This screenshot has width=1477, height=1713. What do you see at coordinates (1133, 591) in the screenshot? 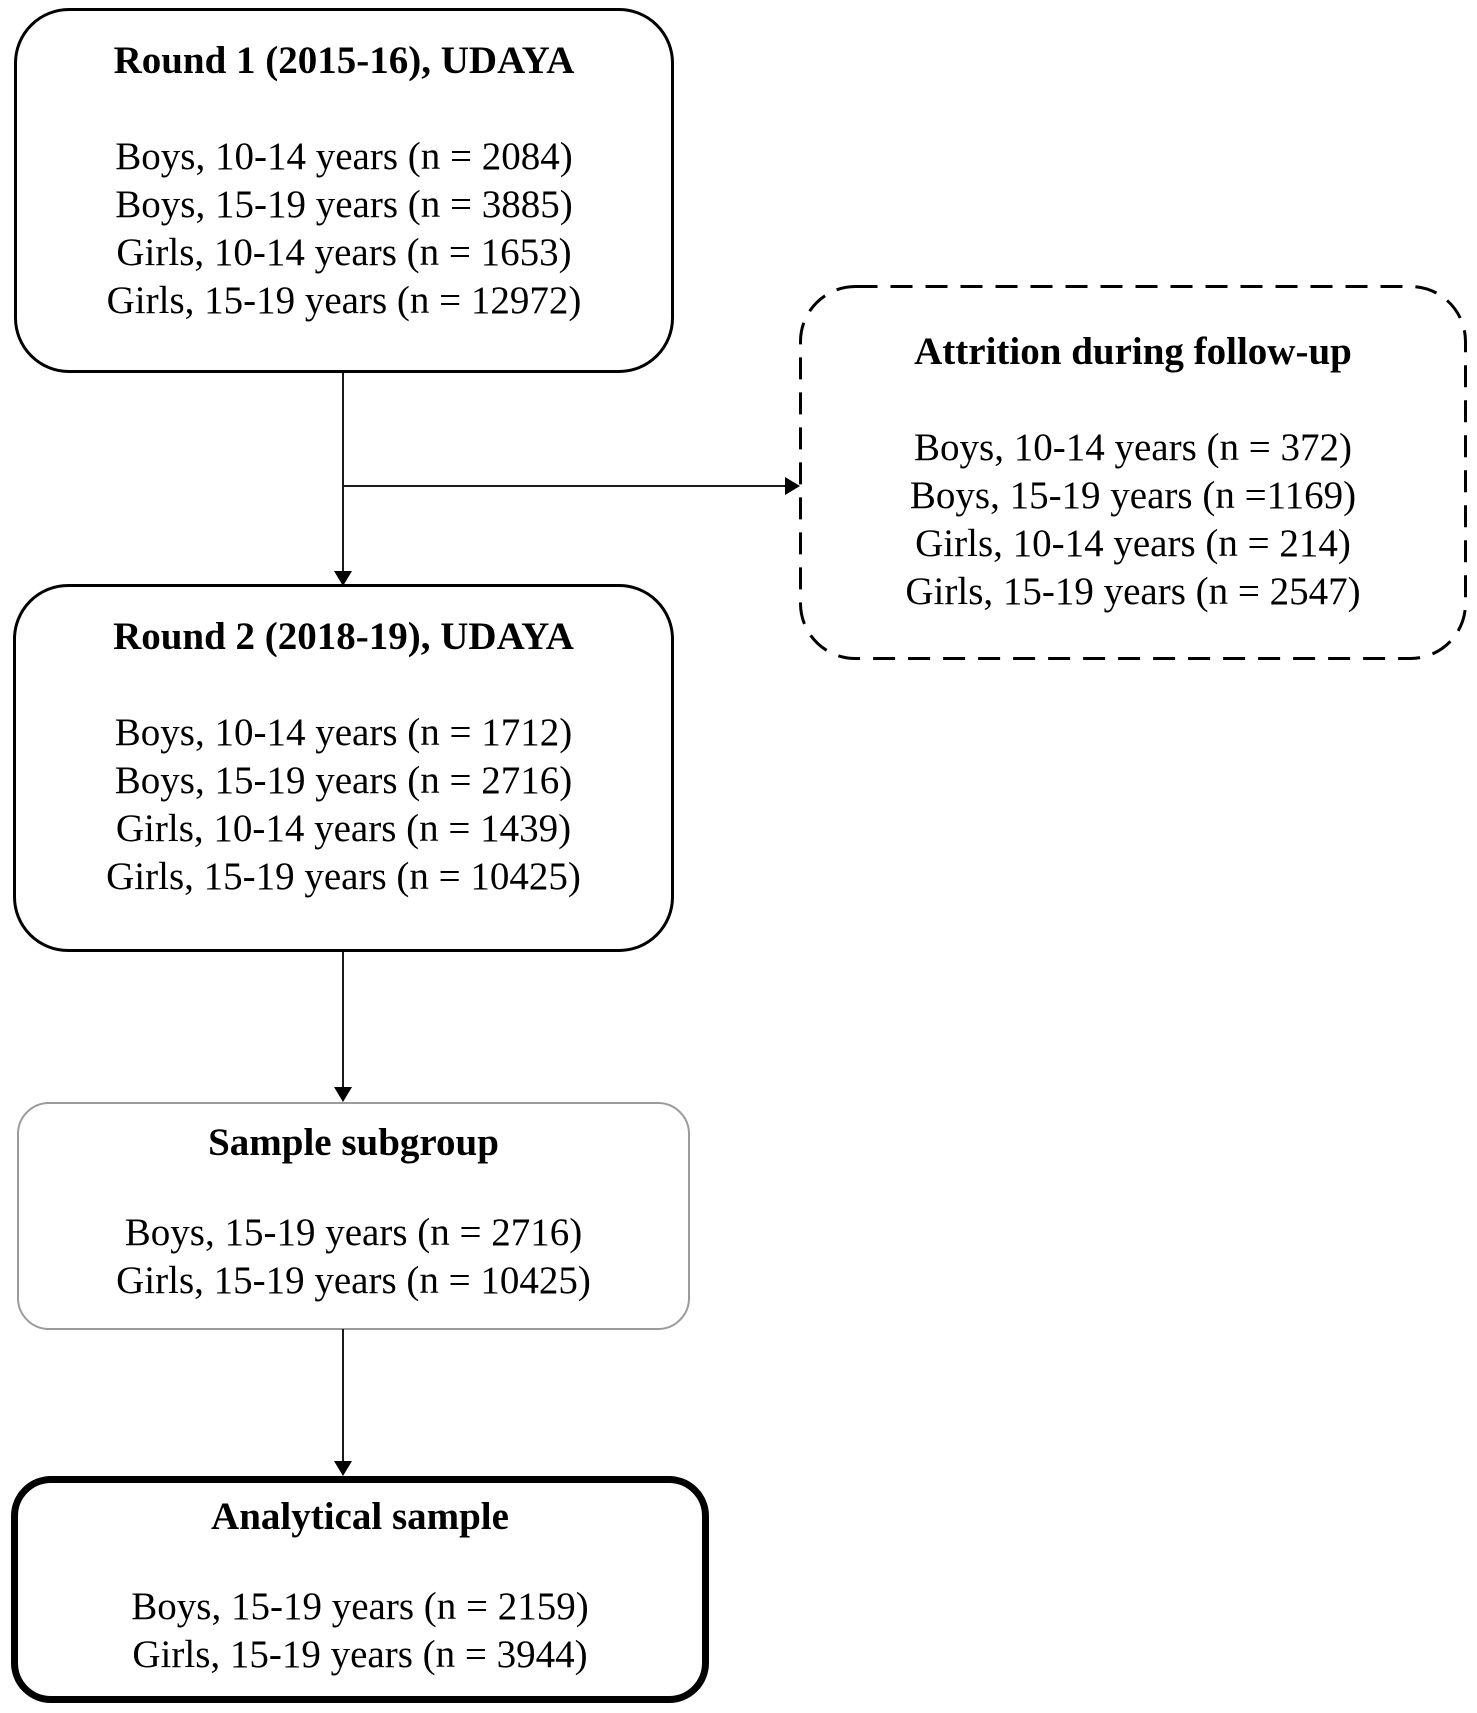
I see `attrition-line: Girls, 15-19 years (n = 2547)` at bounding box center [1133, 591].